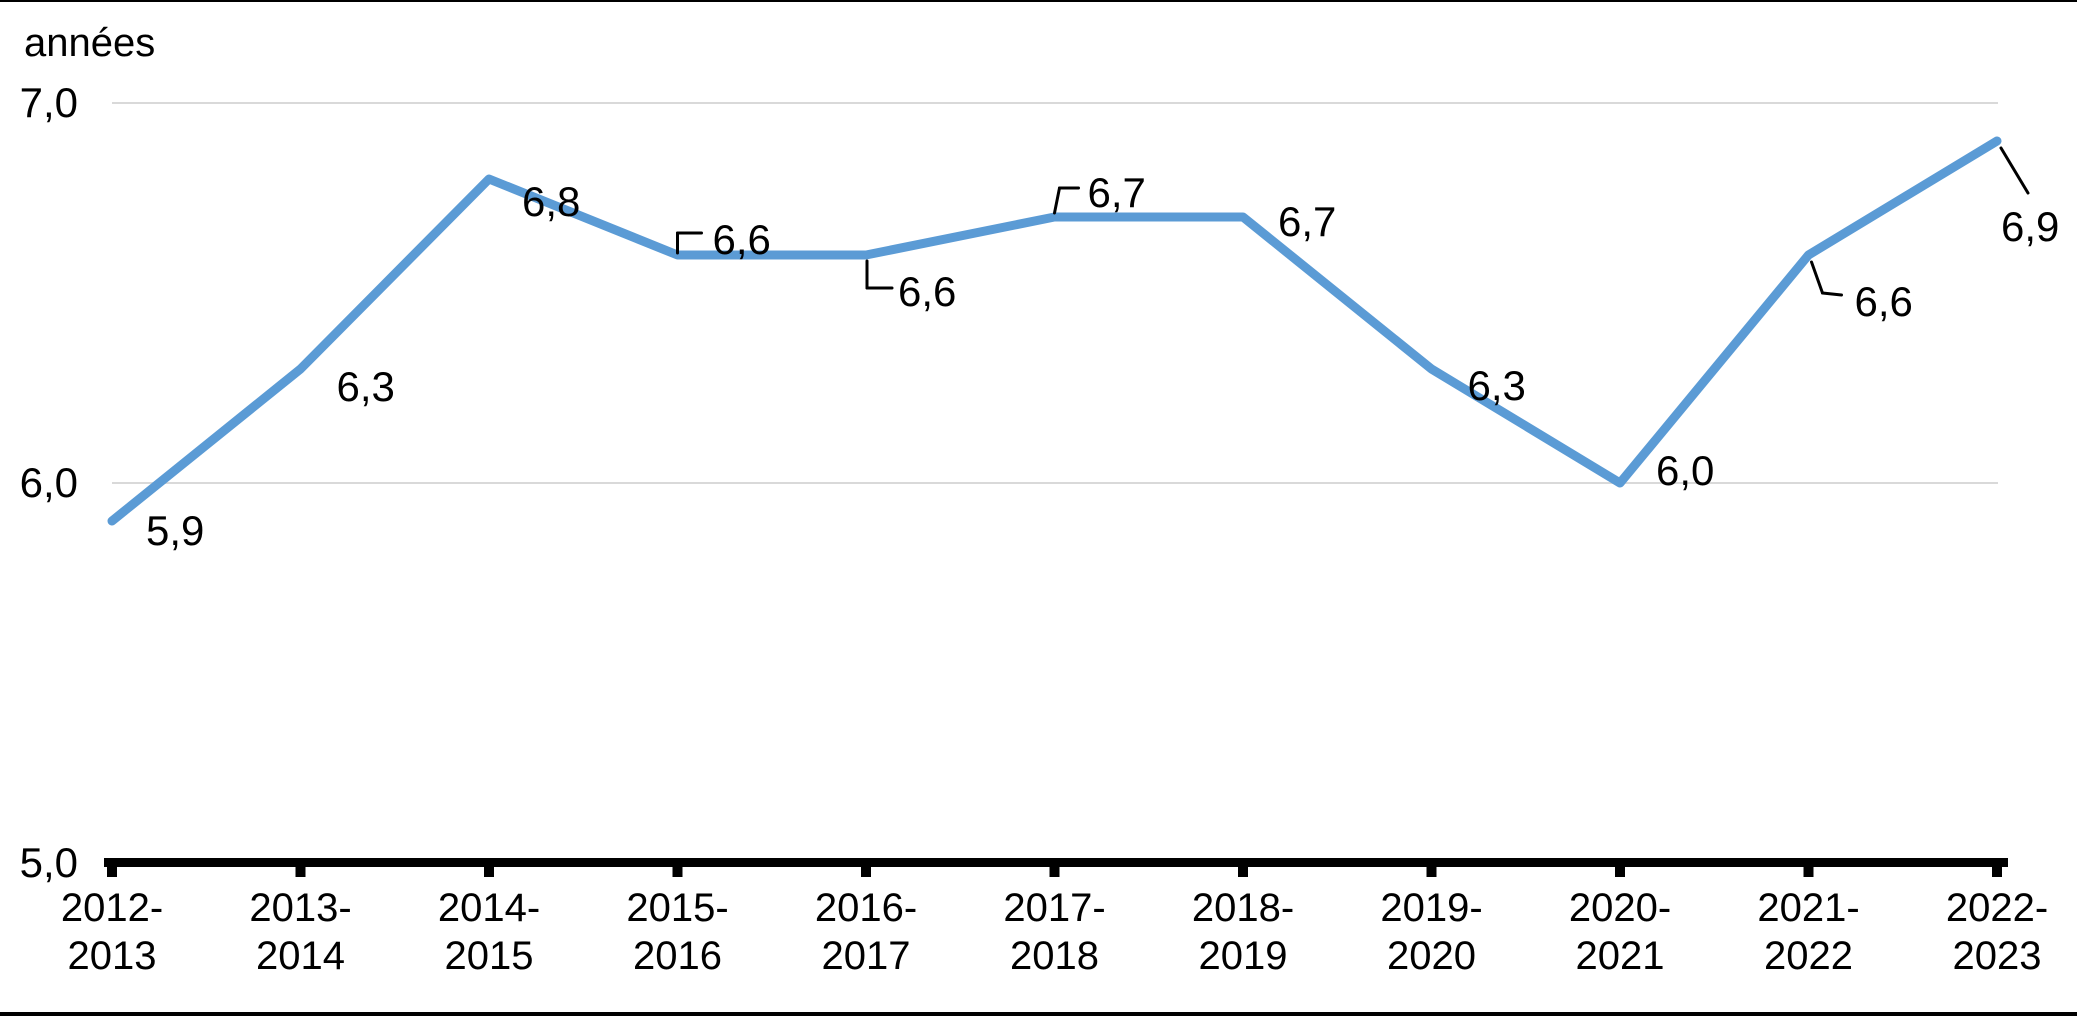  What do you see at coordinates (1038, 1014) in the screenshot?
I see `bottom-border-rule` at bounding box center [1038, 1014].